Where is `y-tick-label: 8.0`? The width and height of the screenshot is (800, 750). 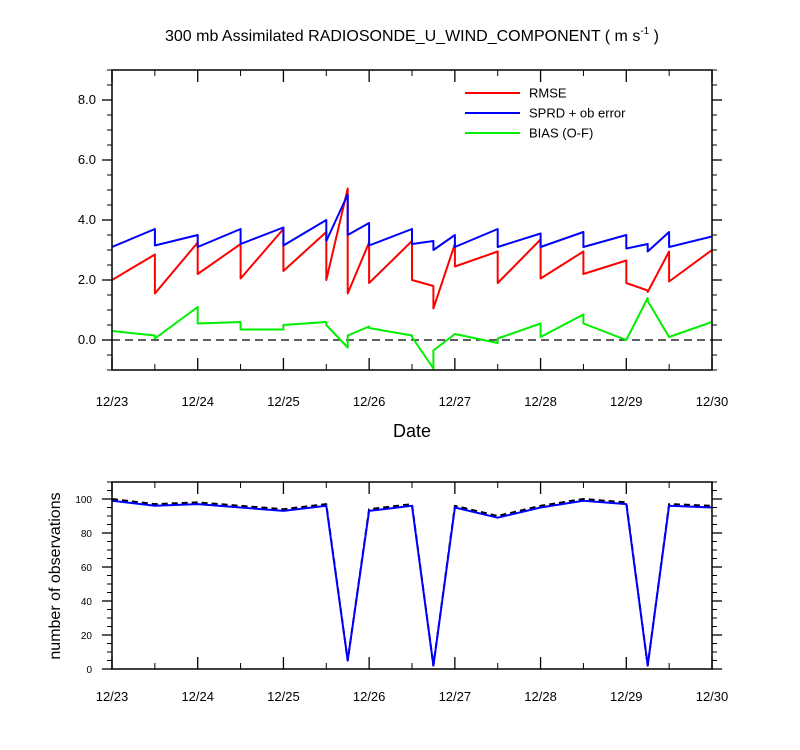
y-tick-label: 8.0 is located at coordinates (87, 99).